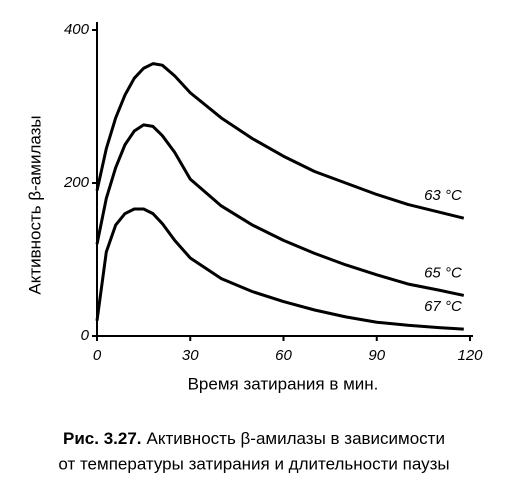  I want to click on series-label: 63 °C, so click(443, 195).